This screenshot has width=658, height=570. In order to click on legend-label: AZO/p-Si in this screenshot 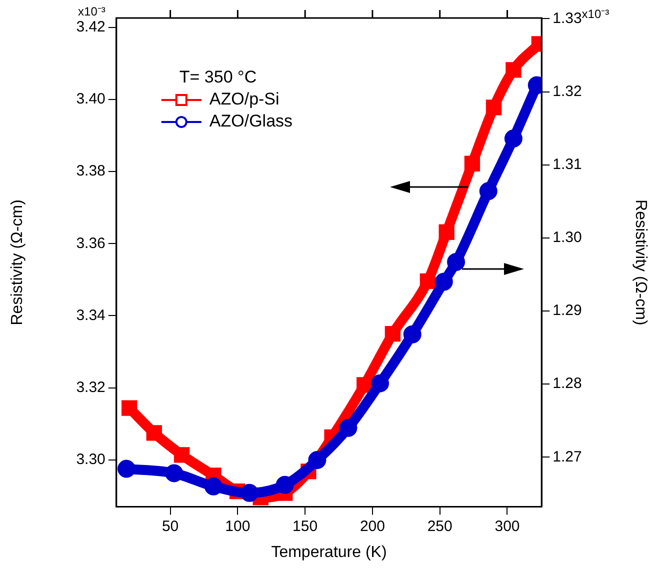, I will do `click(244, 99)`.